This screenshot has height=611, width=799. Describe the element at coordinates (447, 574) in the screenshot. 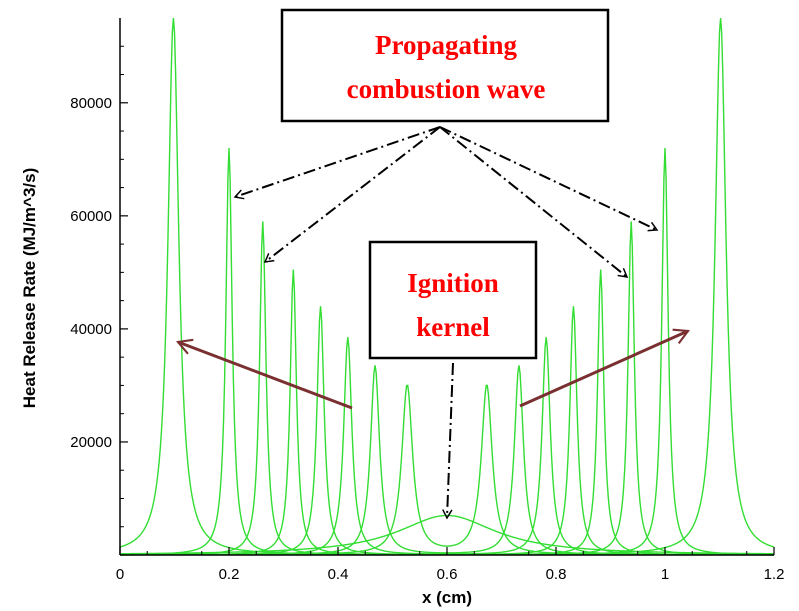

I see `x-tick-label: 0.6` at that location.